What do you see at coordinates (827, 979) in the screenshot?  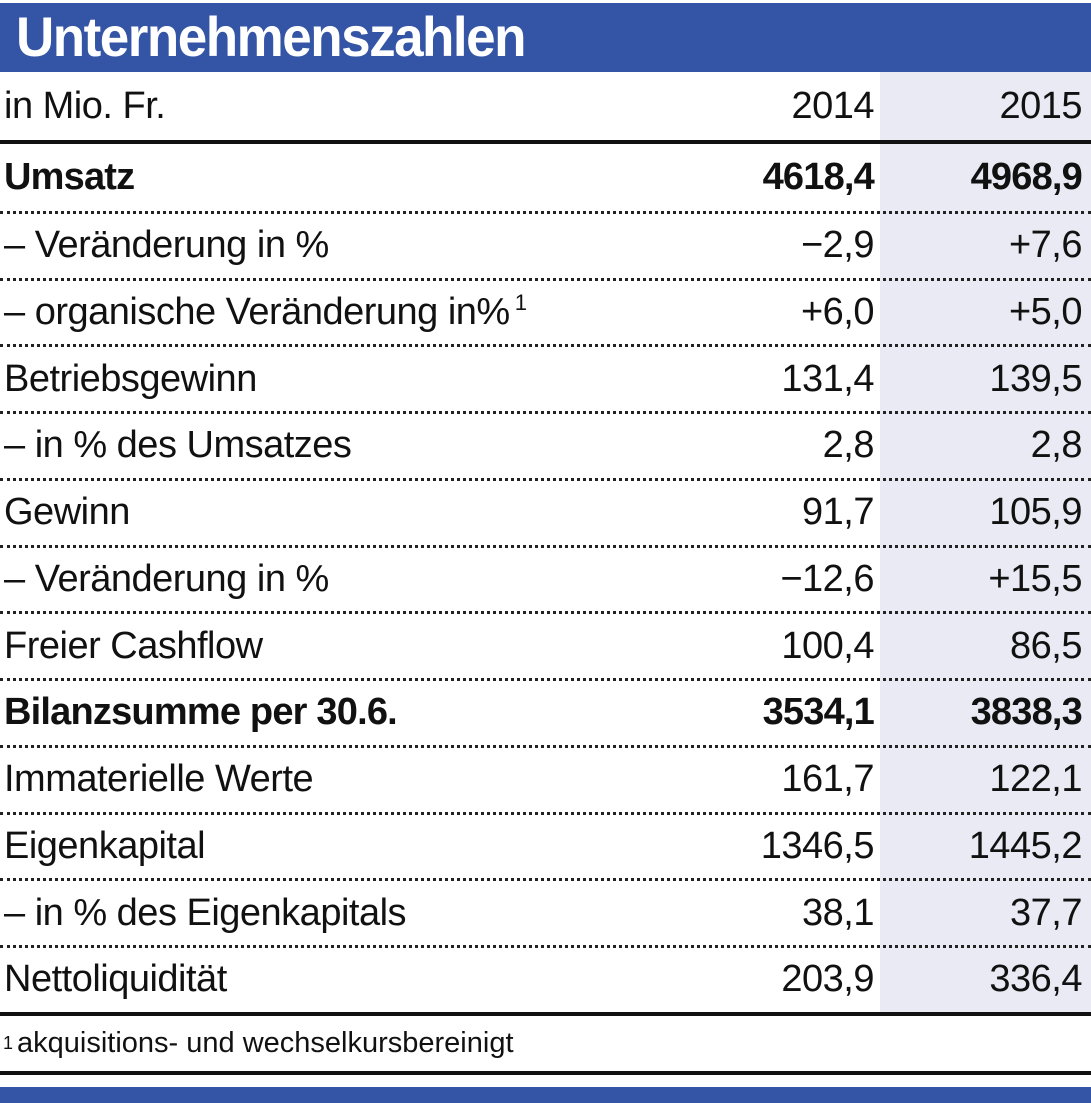 I see `value-2014: 203,9` at bounding box center [827, 979].